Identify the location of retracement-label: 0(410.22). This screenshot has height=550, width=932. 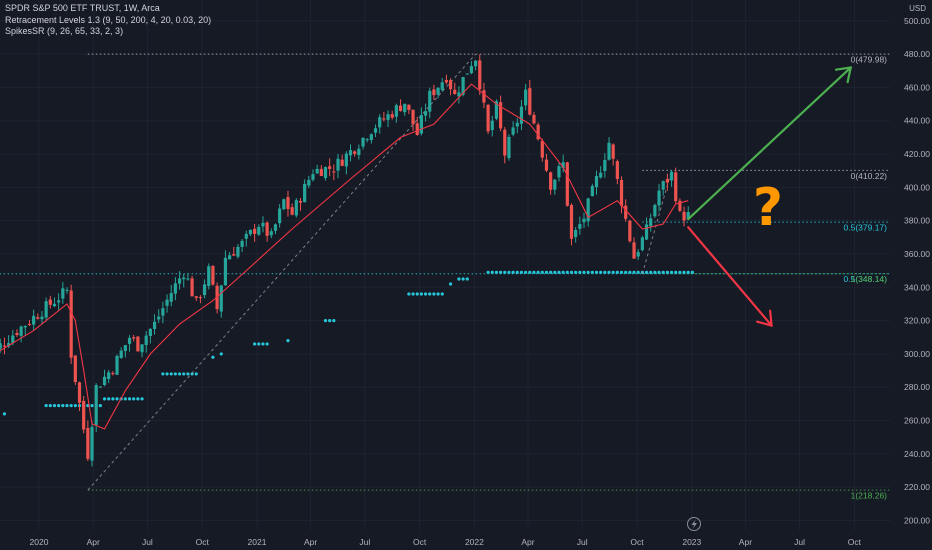
(869, 176).